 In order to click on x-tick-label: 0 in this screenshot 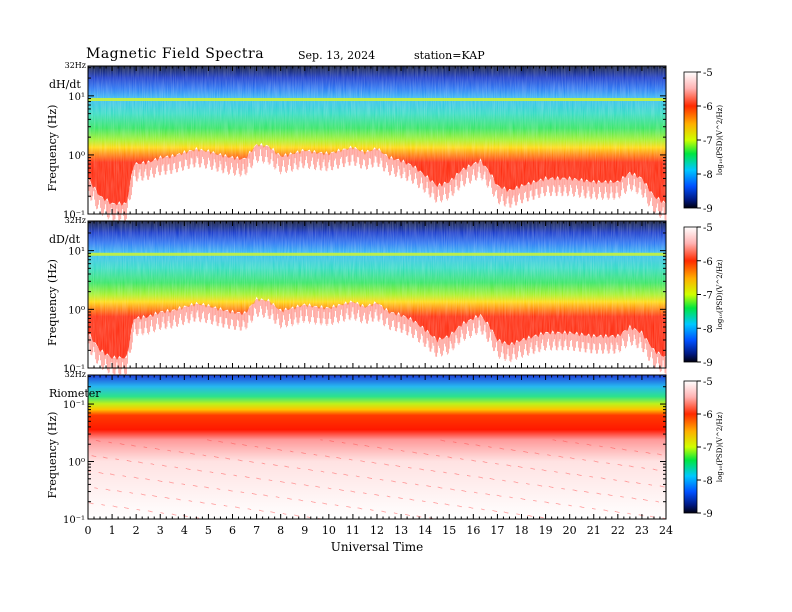, I will do `click(88, 530)`.